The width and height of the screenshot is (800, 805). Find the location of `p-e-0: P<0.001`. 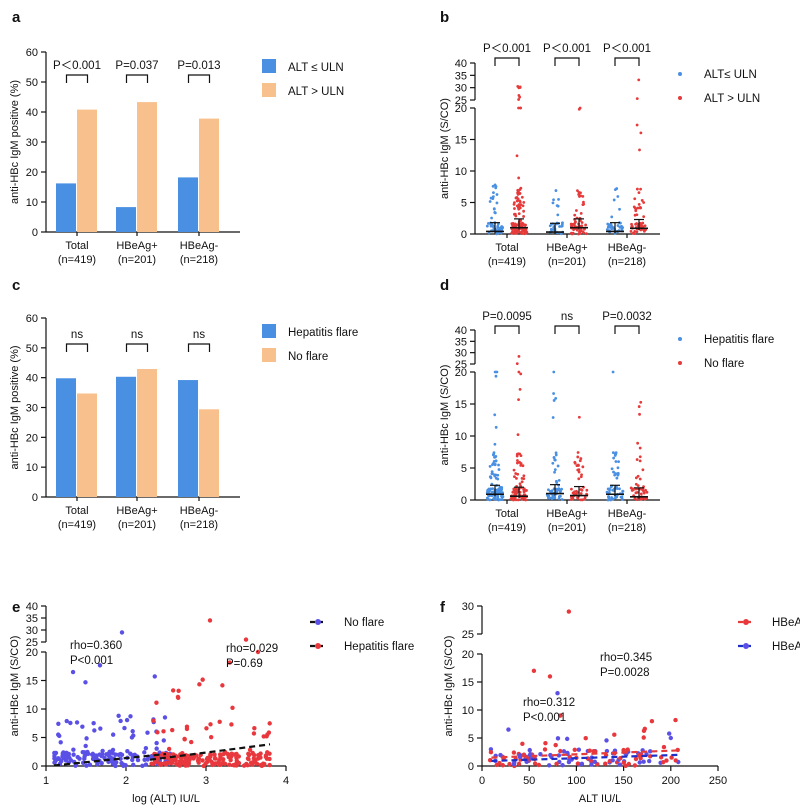

p-e-0: P<0.001 is located at coordinates (91, 661).